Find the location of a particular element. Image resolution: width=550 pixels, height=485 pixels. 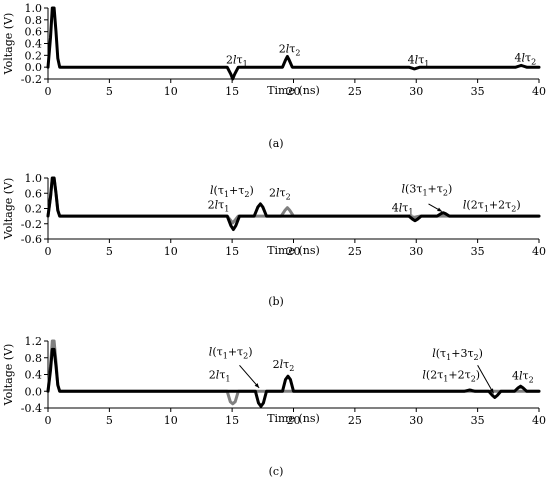

panel-label: (b) is located at coordinates (276, 301).